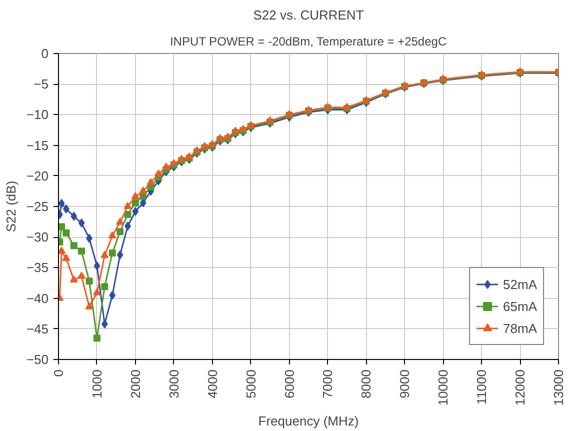 This screenshot has width=578, height=431. Describe the element at coordinates (250, 384) in the screenshot. I see `x-tick-label: 5000` at that location.